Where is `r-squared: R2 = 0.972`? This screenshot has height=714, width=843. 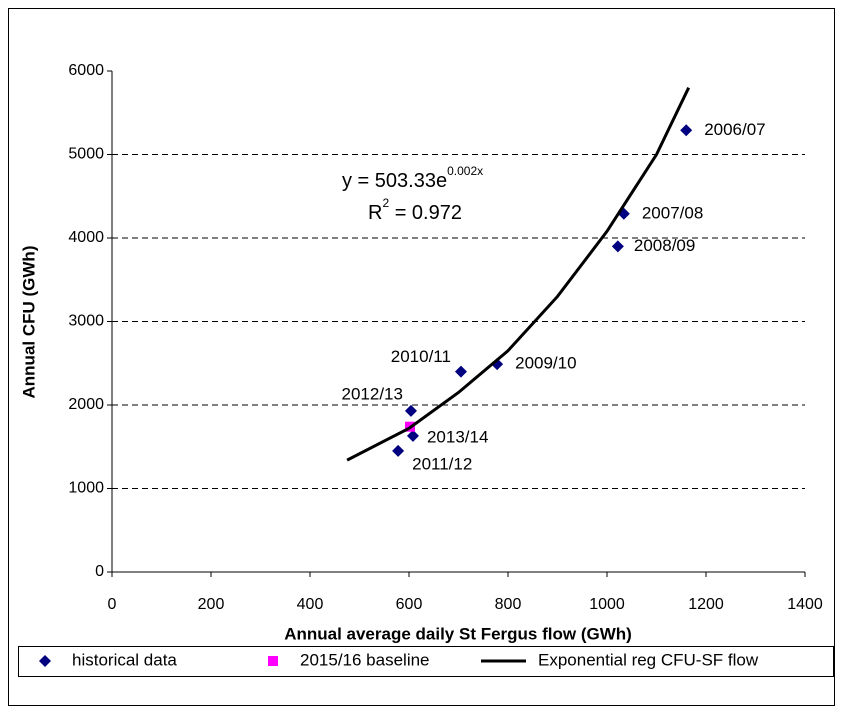
r-squared: R2 = 0.972 is located at coordinates (415, 210).